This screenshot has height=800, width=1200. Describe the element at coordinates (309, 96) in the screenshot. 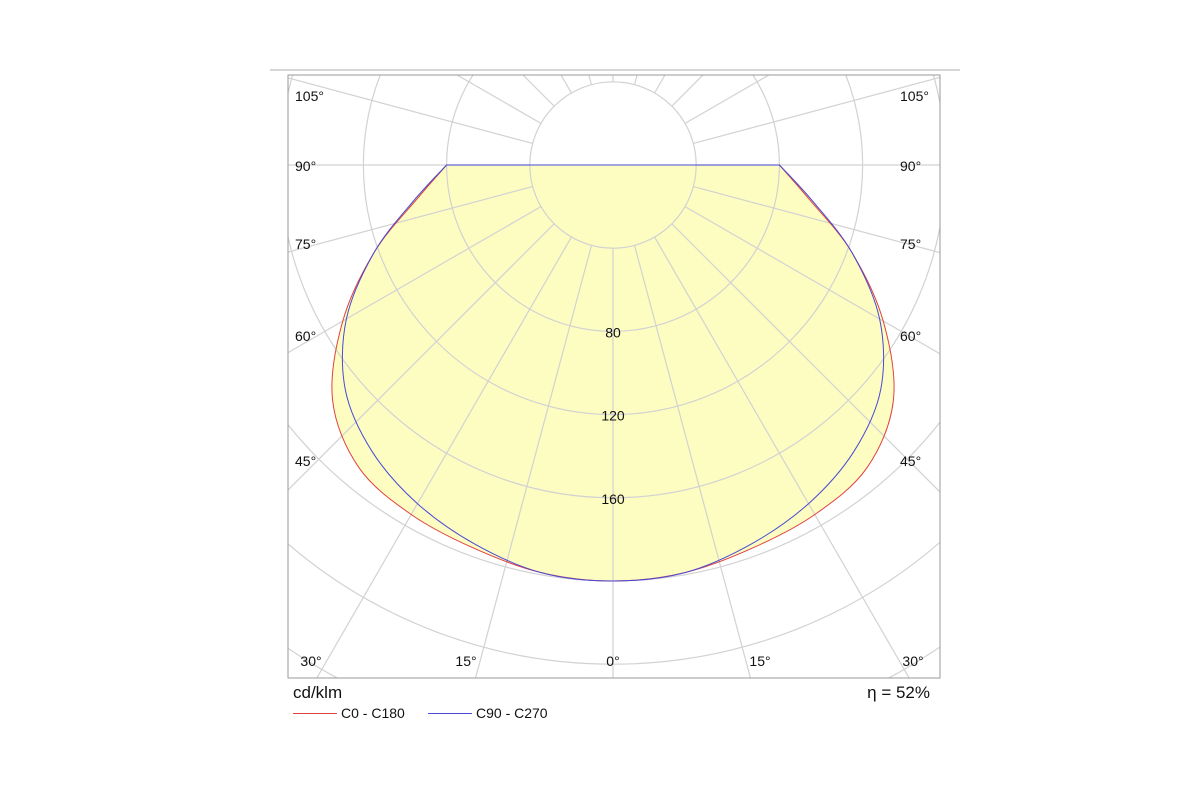

I see `angle-label-left: 105°` at that location.